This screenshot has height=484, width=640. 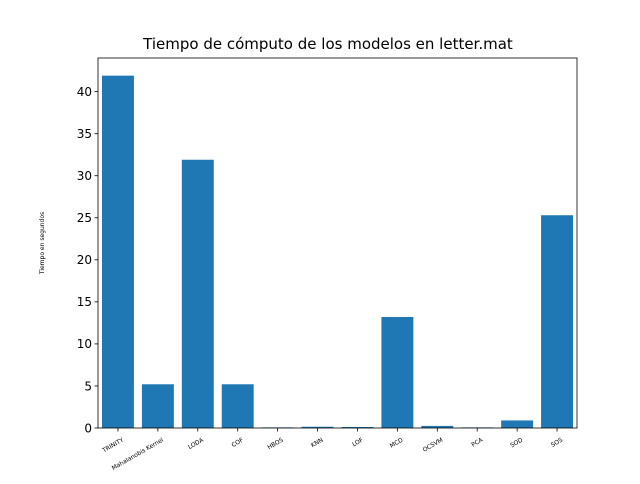 I want to click on y-tick-label: 20, so click(x=84, y=260).